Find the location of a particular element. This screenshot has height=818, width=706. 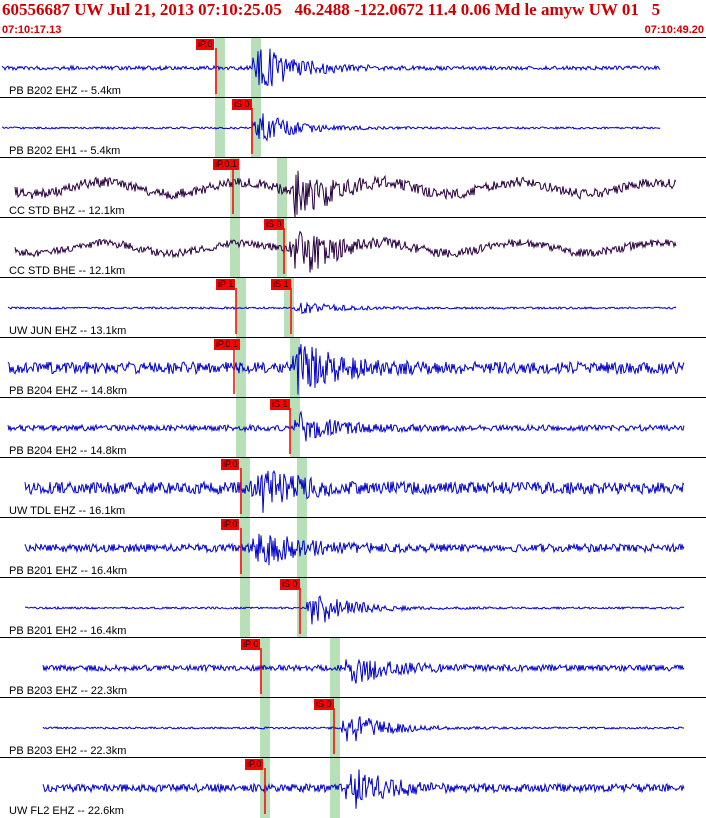

trace-panel: iP.0 UW FL2 EHZ -- 22.6km is located at coordinates (353, 787).